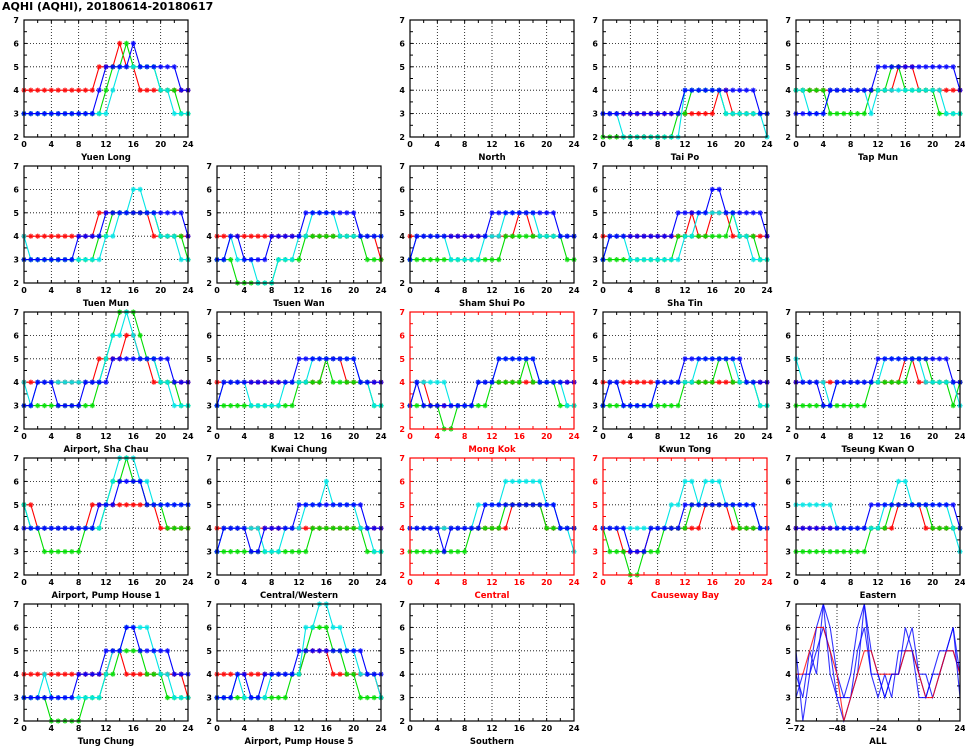 This screenshot has width=965, height=755. Describe the element at coordinates (796, 144) in the screenshot. I see `x-tick-label: 0` at that location.